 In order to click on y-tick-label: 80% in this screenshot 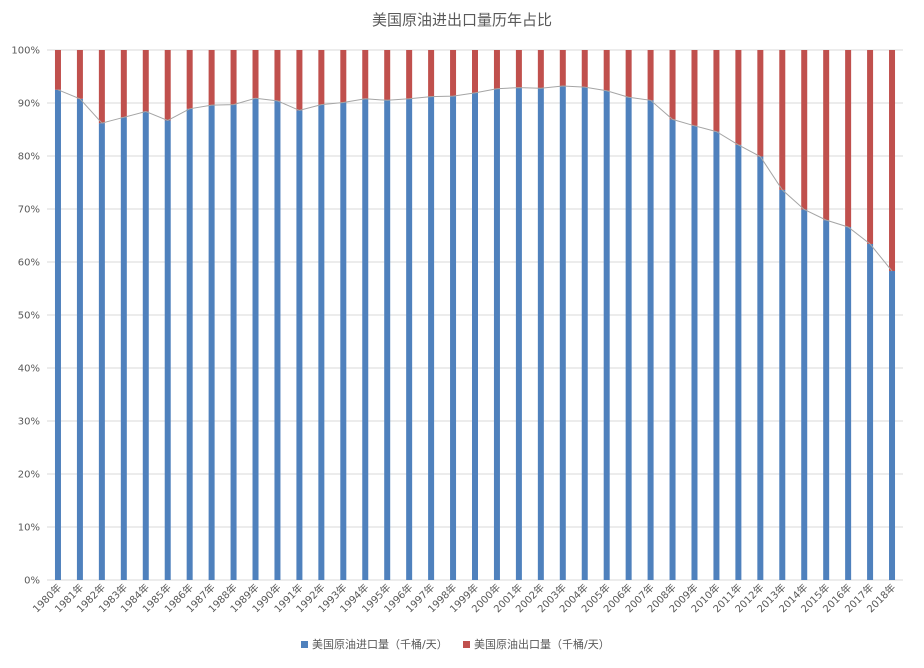, I will do `click(29, 157)`.